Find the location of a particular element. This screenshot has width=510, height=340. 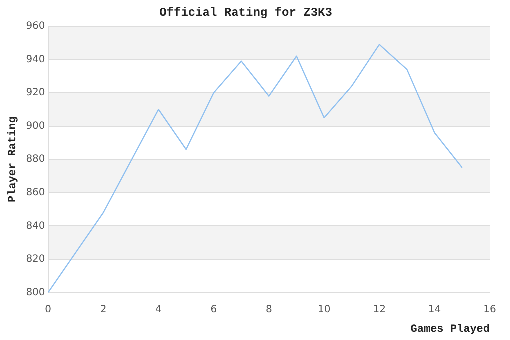

x-tick-label: 14 is located at coordinates (435, 310).